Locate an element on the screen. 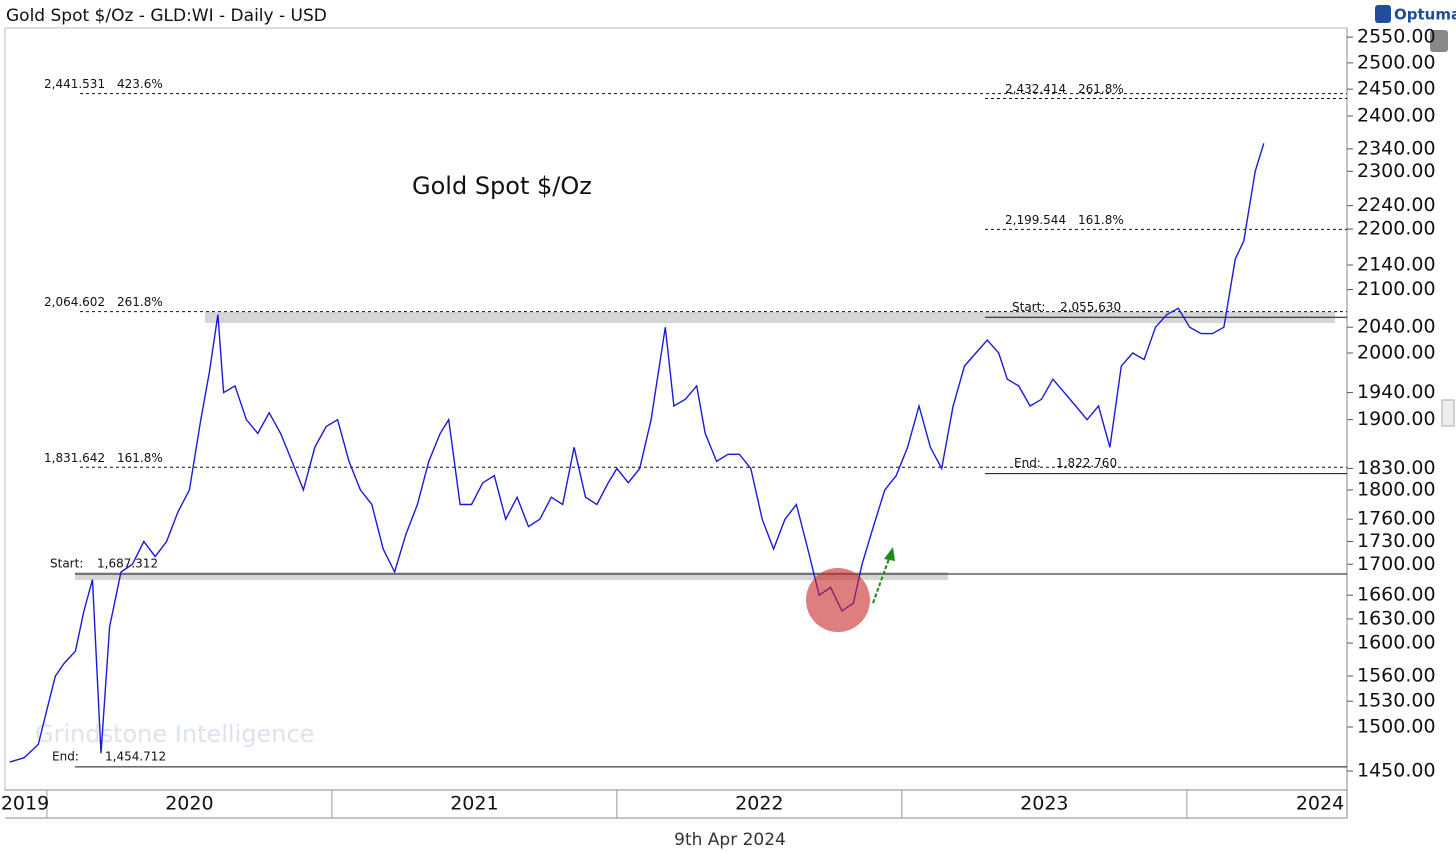 This screenshot has height=854, width=1456. y-tick-label: 1830.00 is located at coordinates (1396, 468).